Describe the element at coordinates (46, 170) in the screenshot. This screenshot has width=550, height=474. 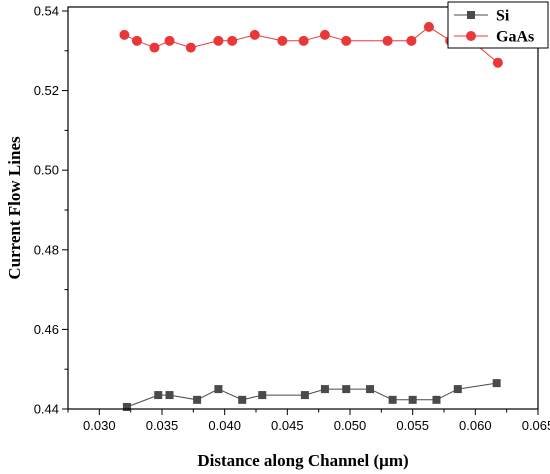
I see `y-tick-label: 0.50` at that location.